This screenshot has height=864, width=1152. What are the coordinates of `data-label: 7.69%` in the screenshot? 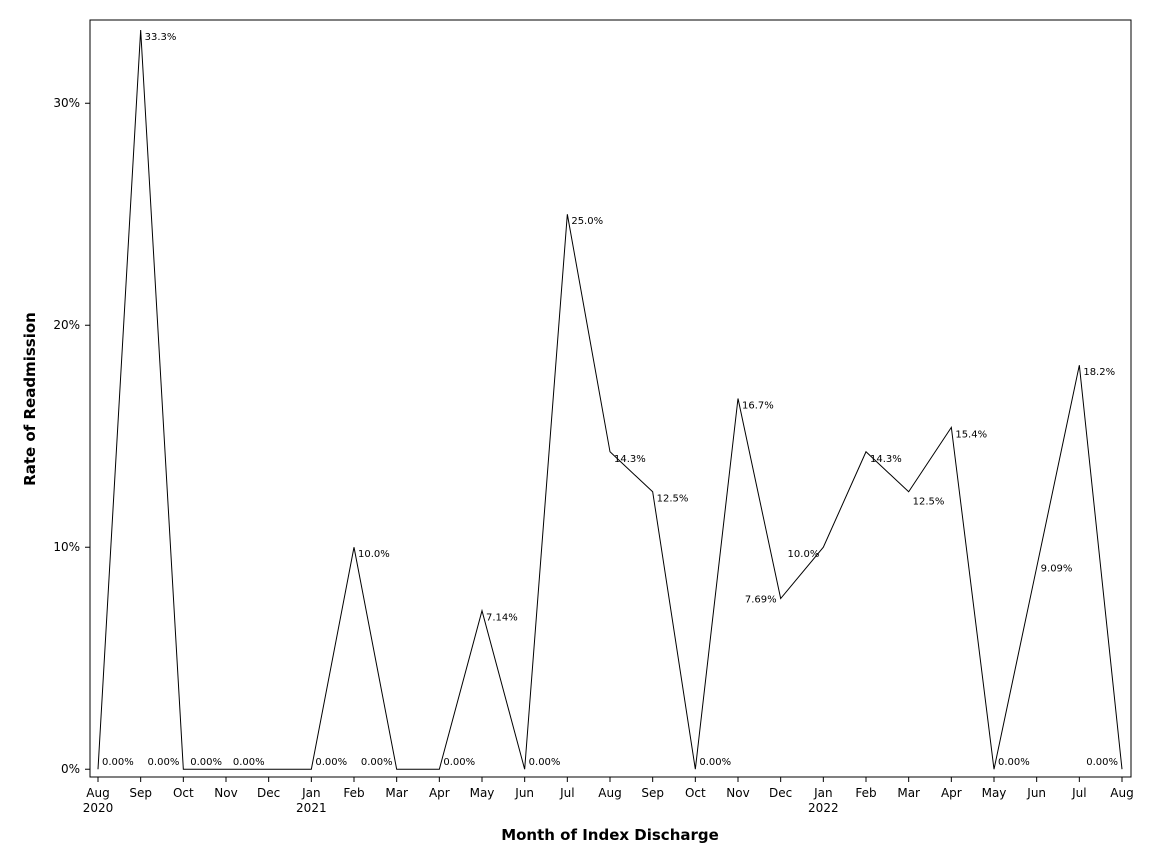 It's located at (761, 600).